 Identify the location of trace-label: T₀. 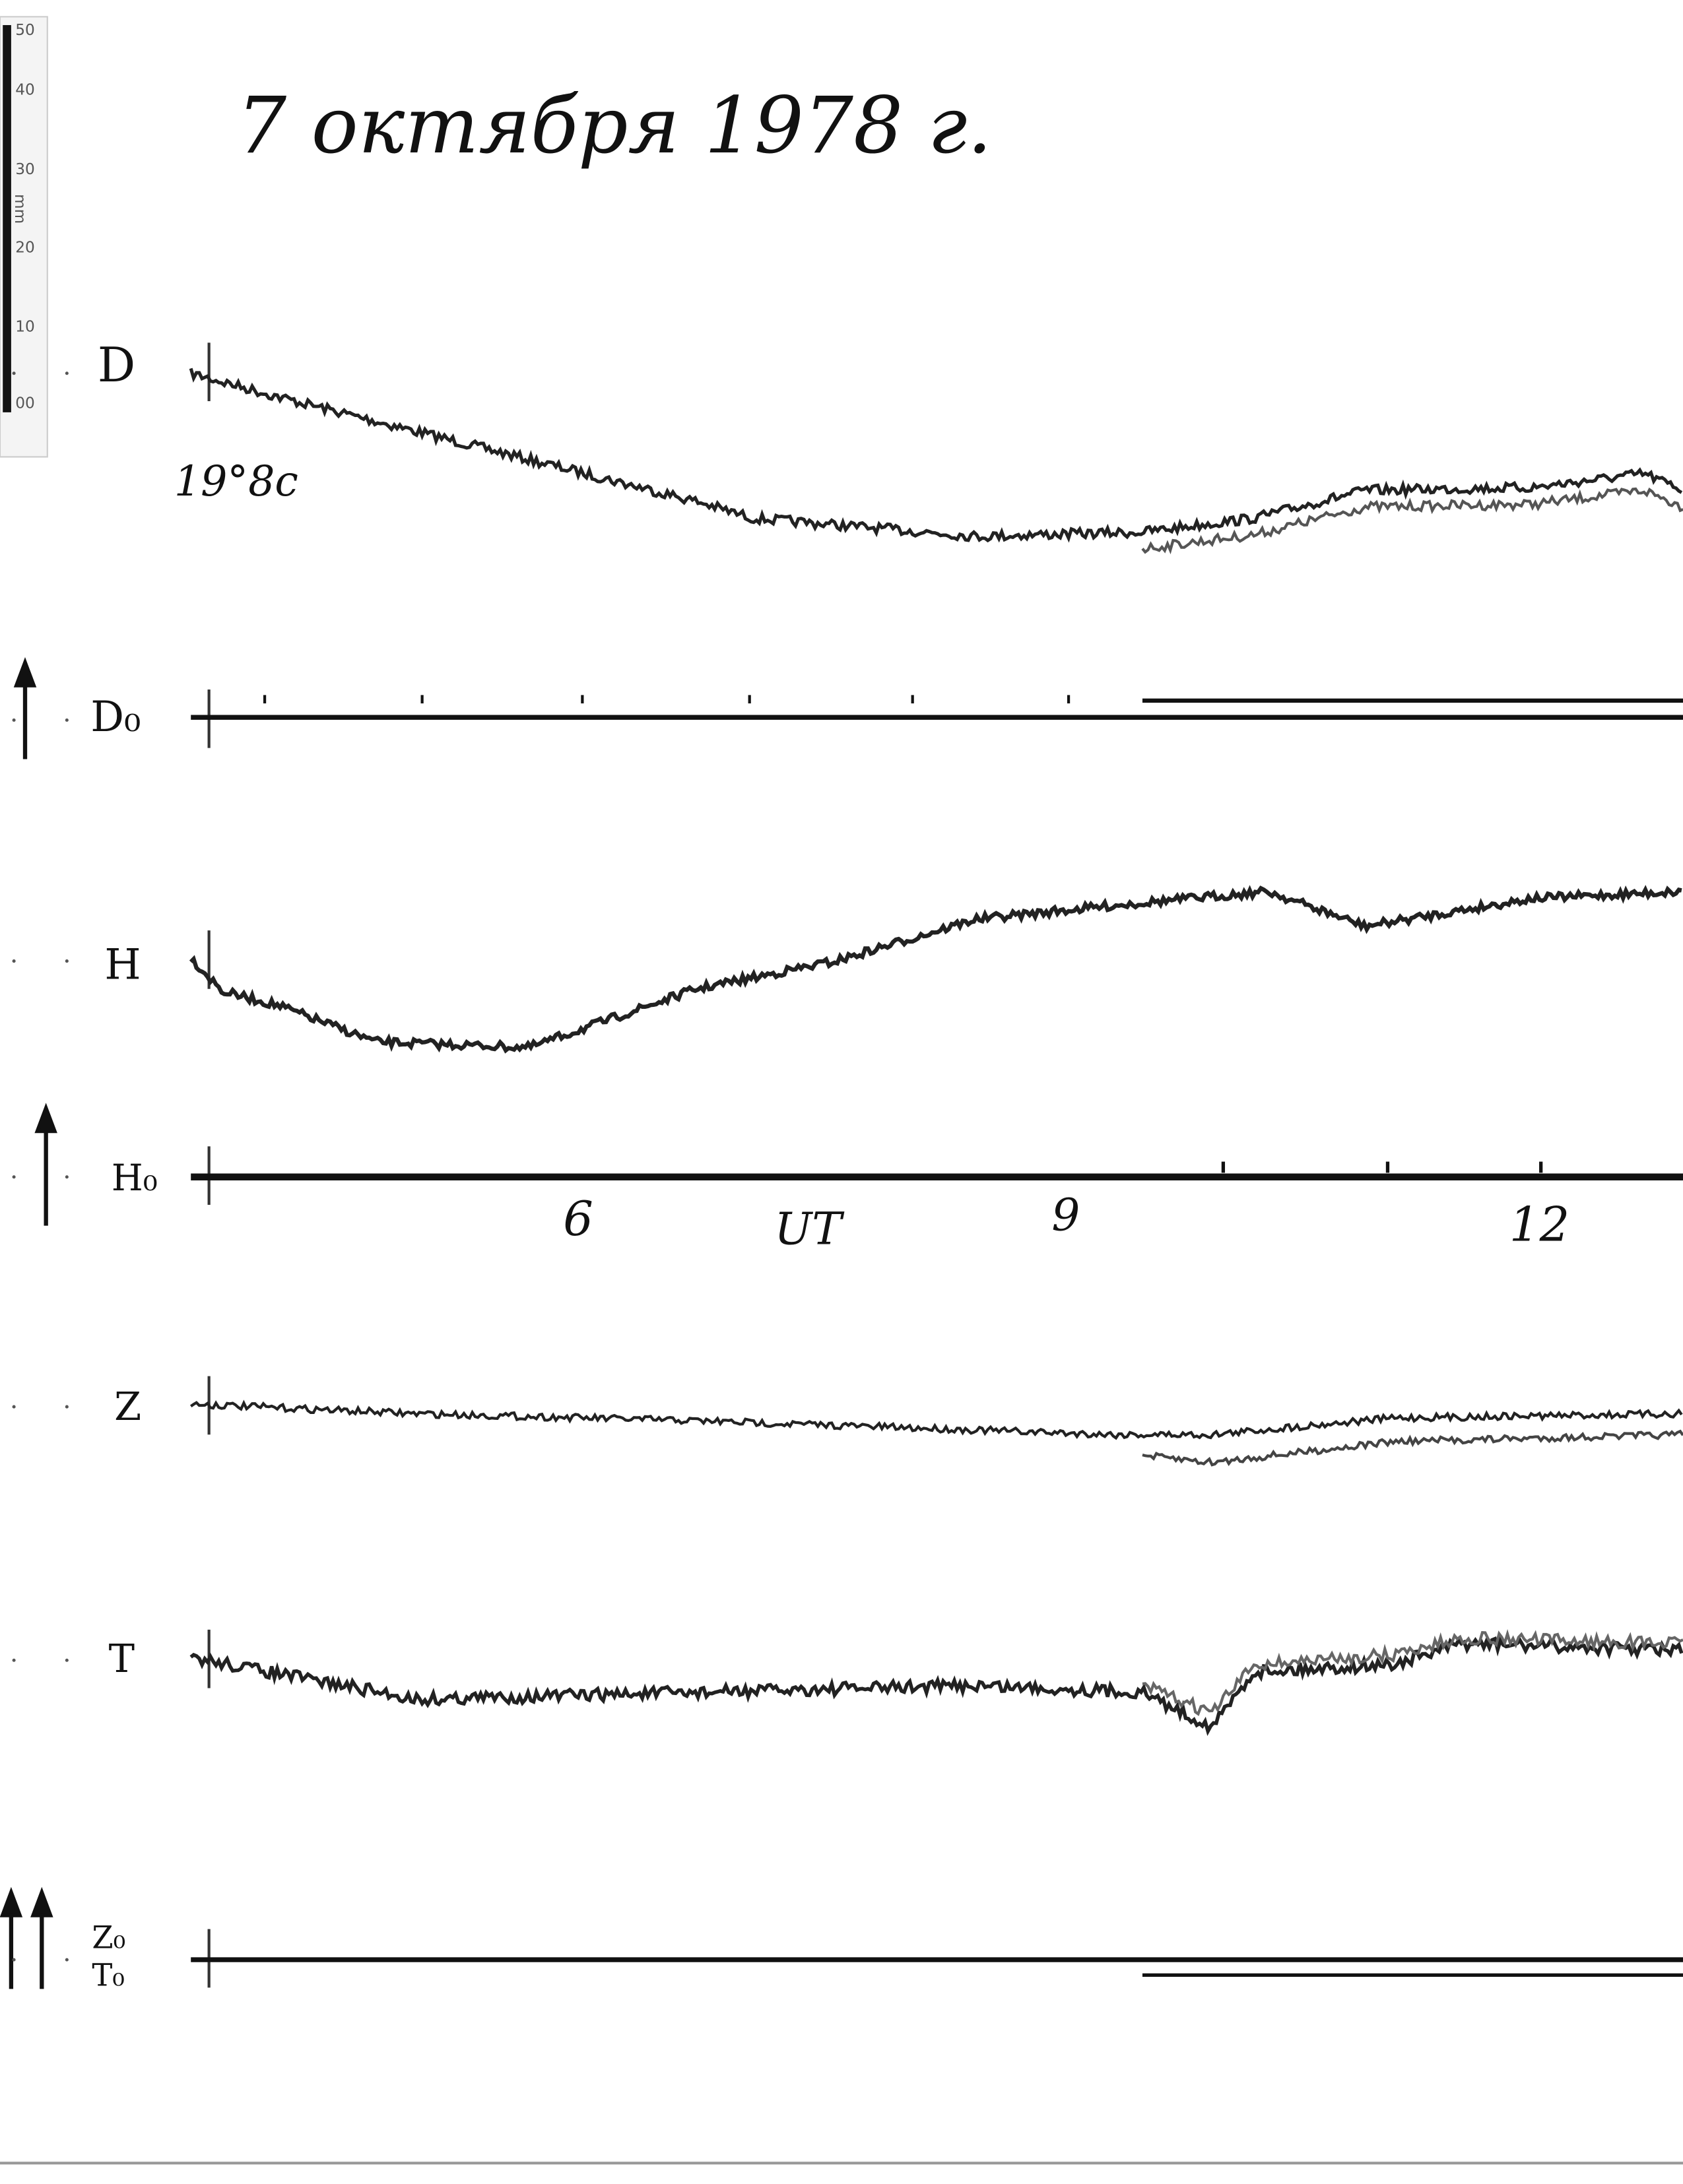
(109, 1975).